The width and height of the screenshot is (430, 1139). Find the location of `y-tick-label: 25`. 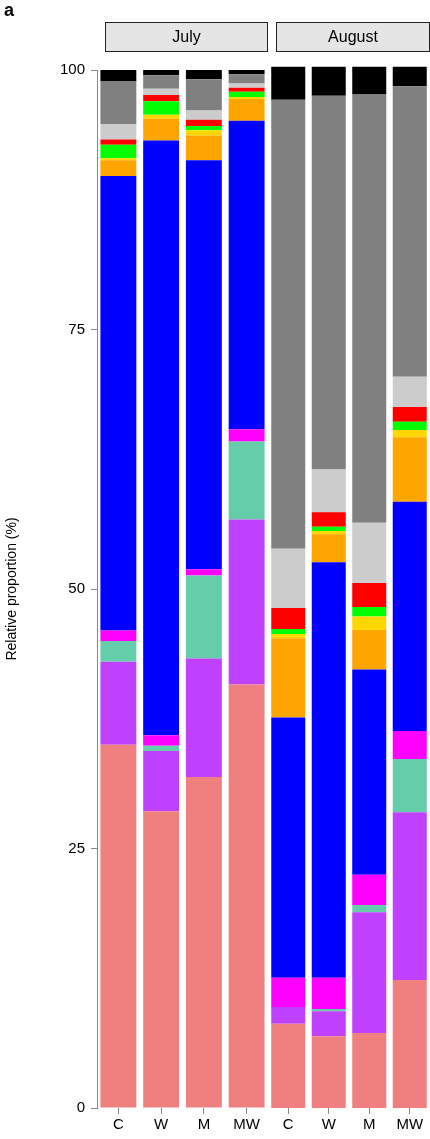

y-tick-label: 25 is located at coordinates (76, 847).